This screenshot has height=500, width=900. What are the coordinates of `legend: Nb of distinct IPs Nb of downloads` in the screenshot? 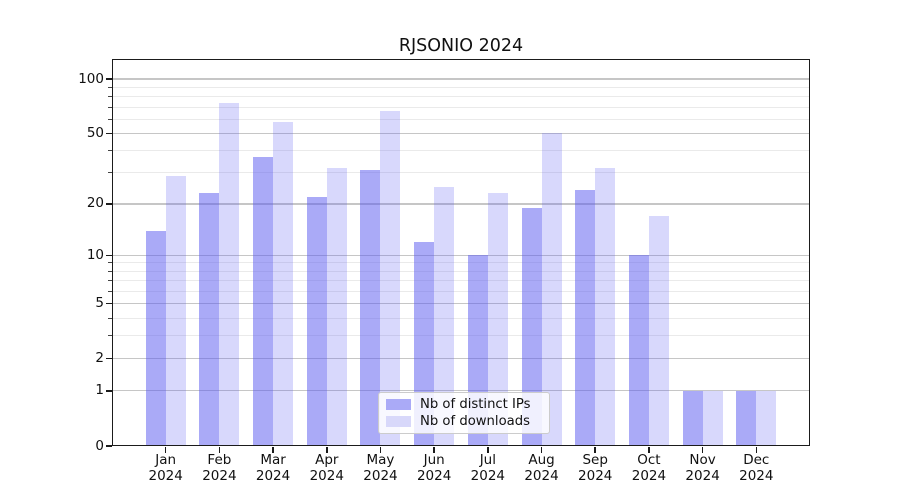 It's located at (464, 413).